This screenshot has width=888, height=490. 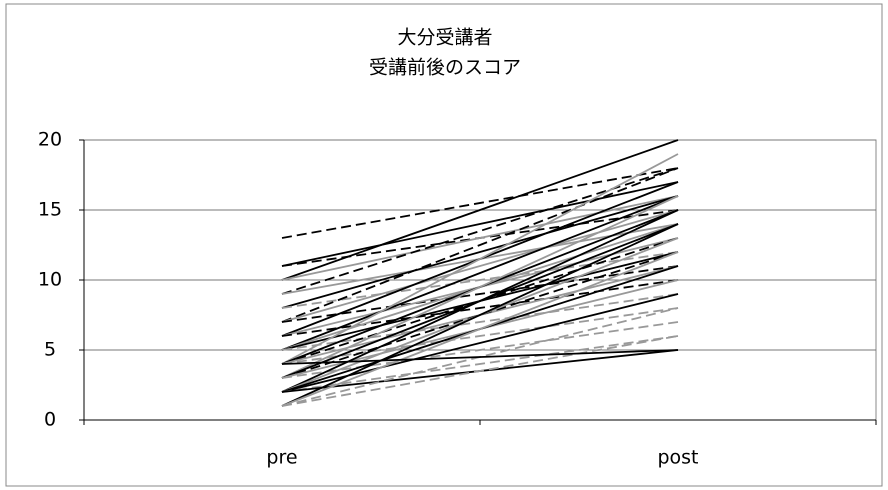 I want to click on chart-title: 受講前後のスコア, so click(x=445, y=68).